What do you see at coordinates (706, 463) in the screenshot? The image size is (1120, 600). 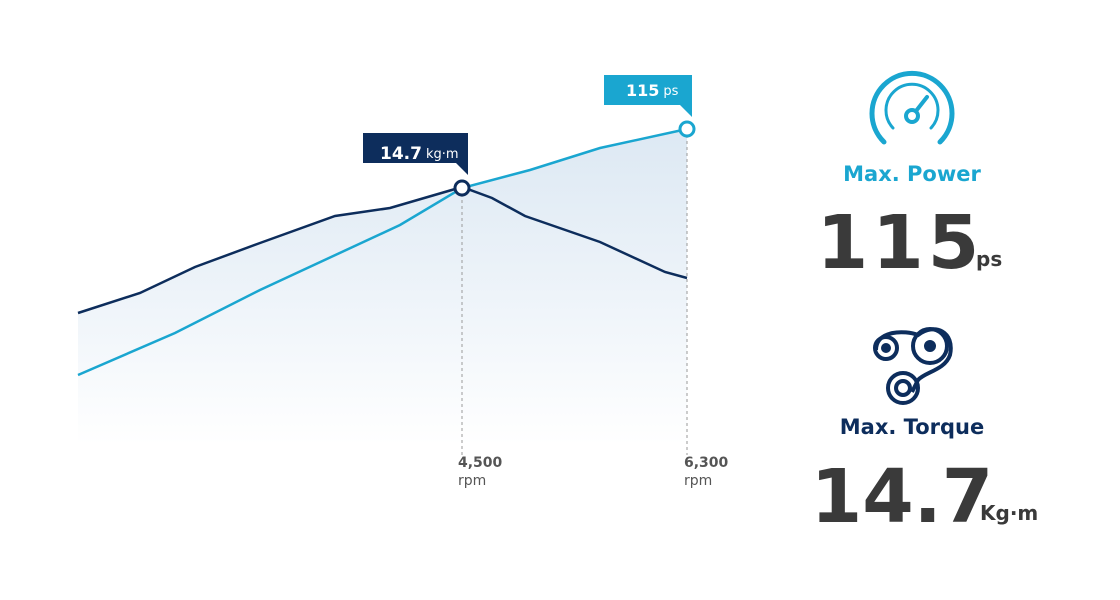 I see `rpm-value: 6,300` at bounding box center [706, 463].